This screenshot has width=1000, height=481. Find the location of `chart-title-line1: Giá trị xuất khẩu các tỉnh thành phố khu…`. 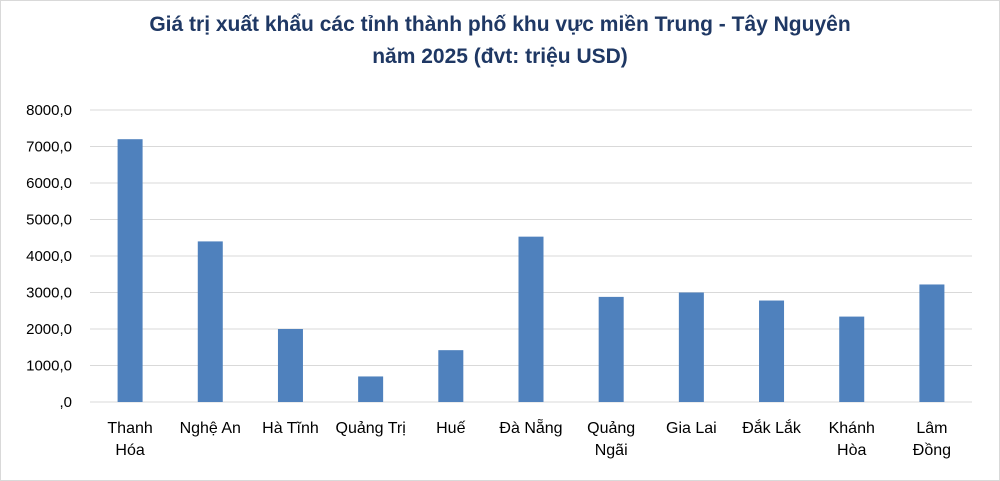

chart-title-line1: Giá trị xuất khẩu các tỉnh thành phố khu… is located at coordinates (500, 24).